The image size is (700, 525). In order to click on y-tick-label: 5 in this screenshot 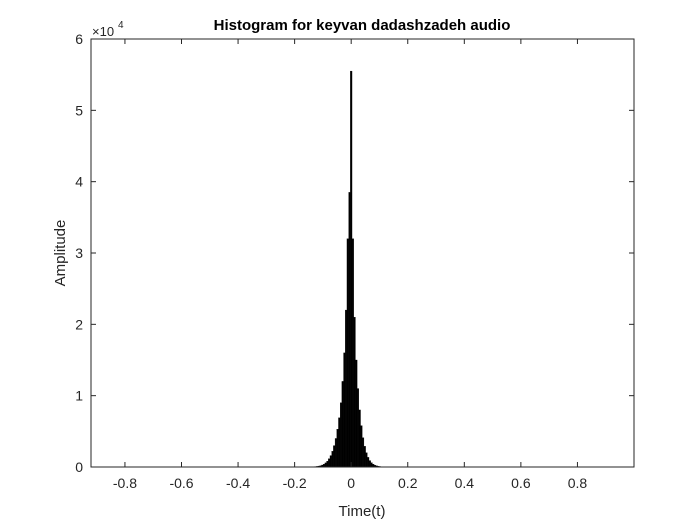, I will do `click(79, 110)`.